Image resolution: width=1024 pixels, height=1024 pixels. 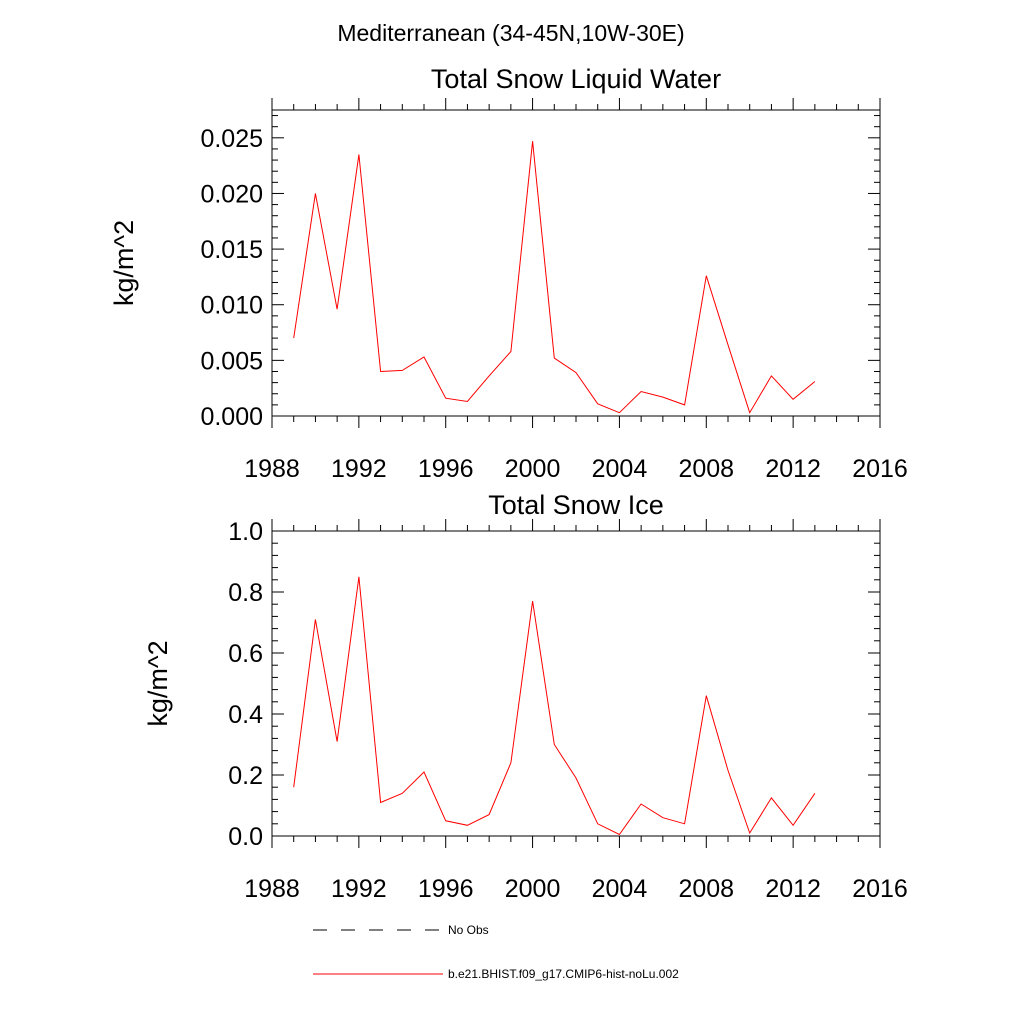 What do you see at coordinates (231, 306) in the screenshot?
I see `y-tick-label: 0.010` at bounding box center [231, 306].